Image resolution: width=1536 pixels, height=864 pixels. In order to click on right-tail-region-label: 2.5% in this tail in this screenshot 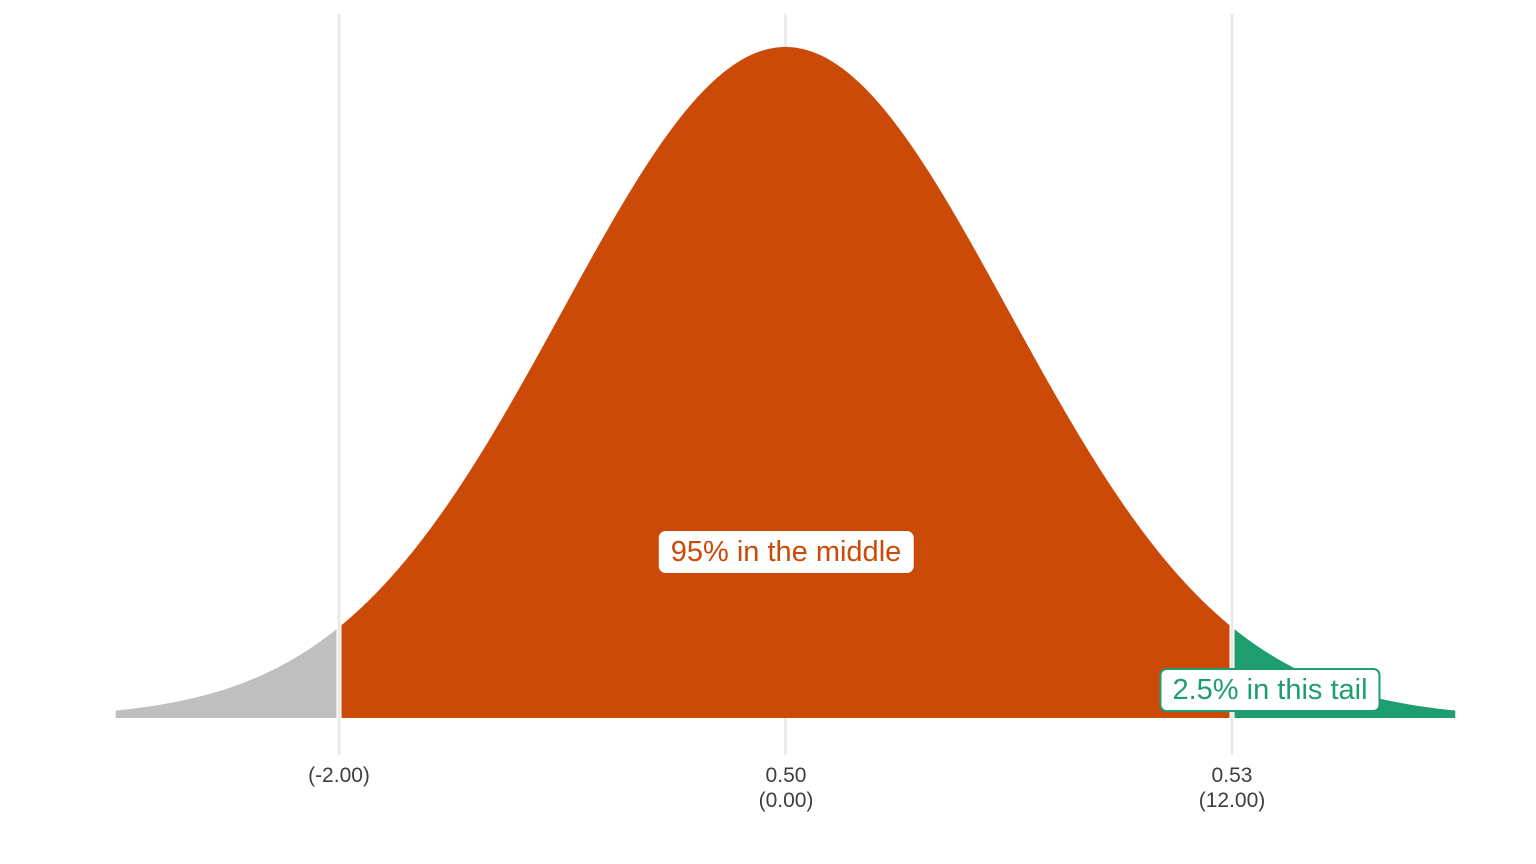, I will do `click(1270, 690)`.